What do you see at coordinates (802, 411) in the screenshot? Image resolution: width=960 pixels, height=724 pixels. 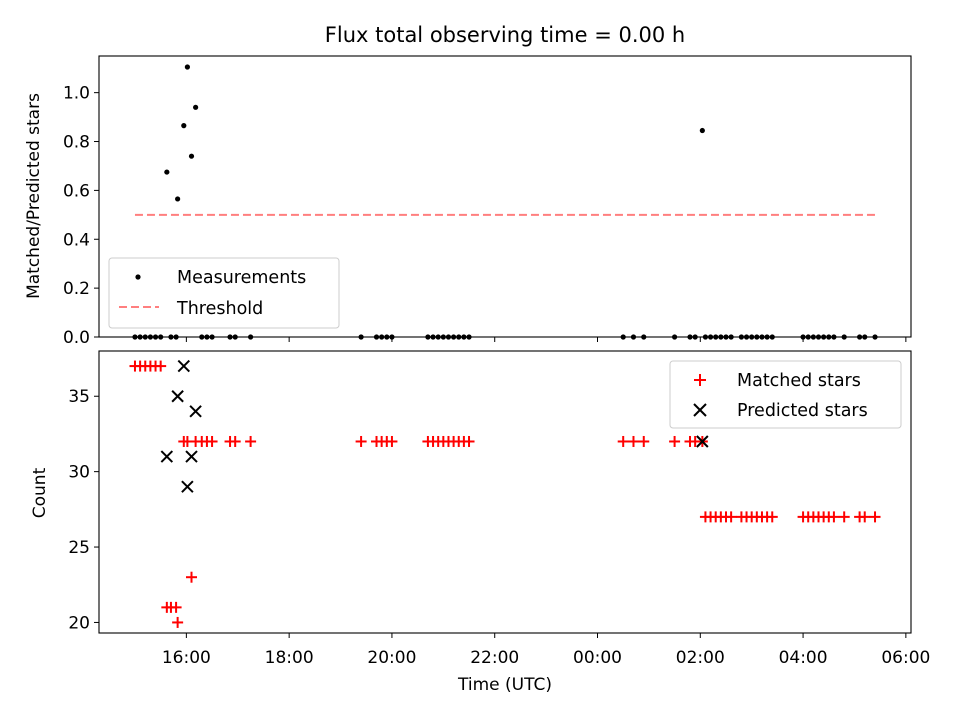 I see `legend-predicted-label: Predicted stars` at bounding box center [802, 411].